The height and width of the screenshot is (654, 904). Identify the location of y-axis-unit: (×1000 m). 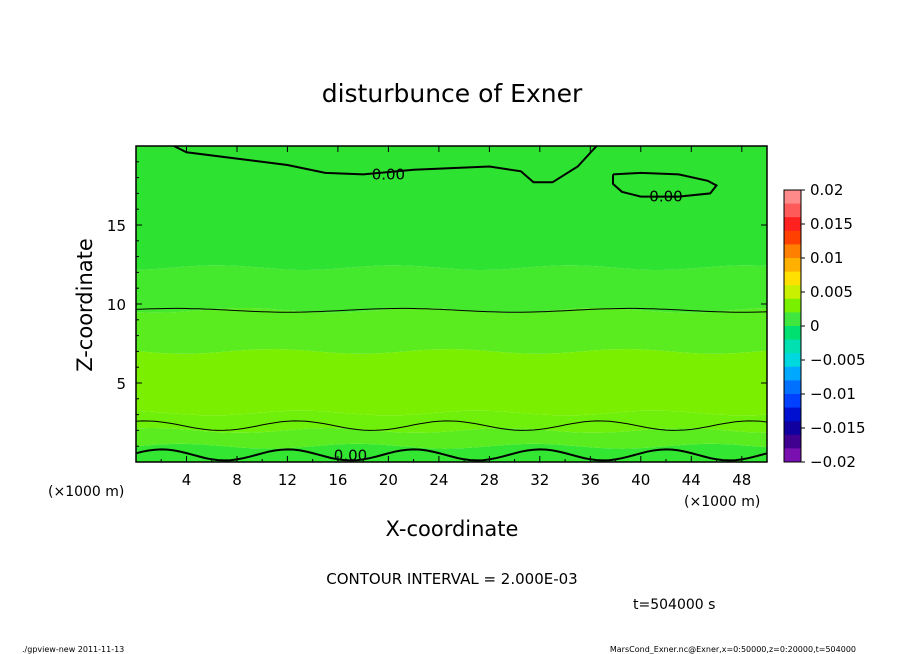
(86, 492).